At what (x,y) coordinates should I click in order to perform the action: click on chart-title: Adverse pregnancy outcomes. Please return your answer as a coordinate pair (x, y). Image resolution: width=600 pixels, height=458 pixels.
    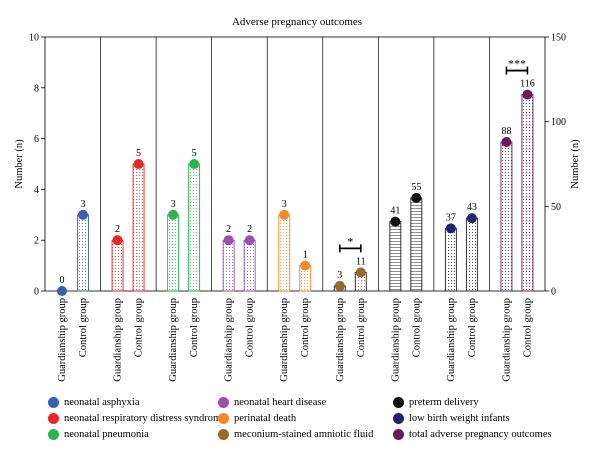
    Looking at the image, I should click on (297, 22).